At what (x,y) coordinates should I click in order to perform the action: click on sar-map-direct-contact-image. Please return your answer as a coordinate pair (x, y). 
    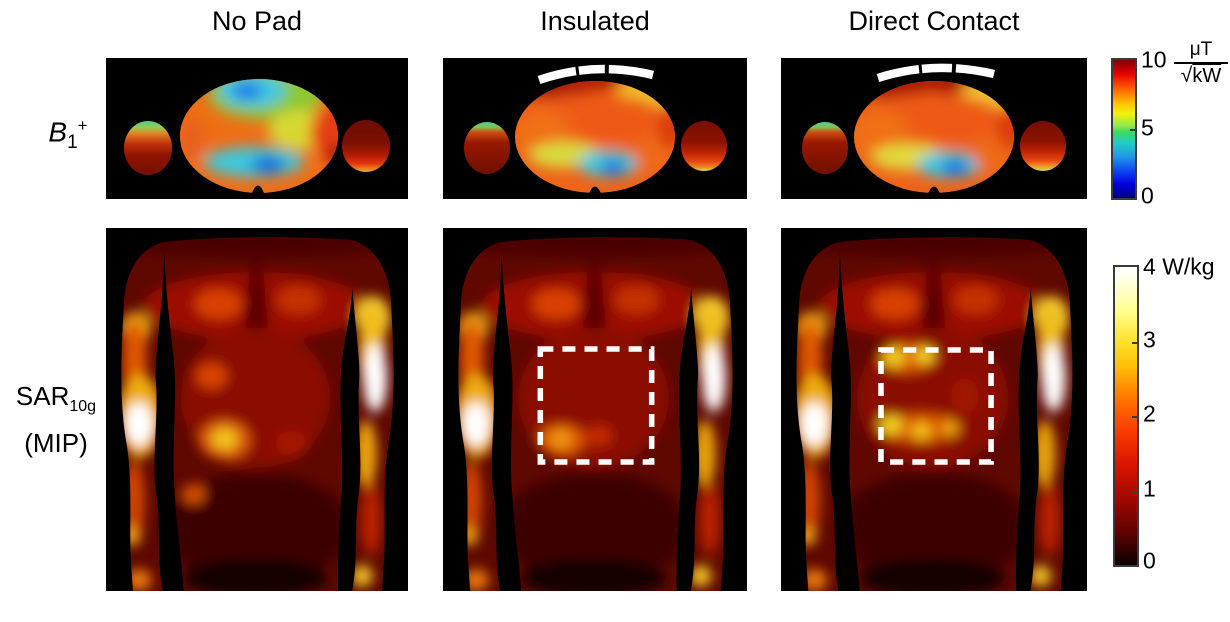
    Looking at the image, I should click on (934, 409).